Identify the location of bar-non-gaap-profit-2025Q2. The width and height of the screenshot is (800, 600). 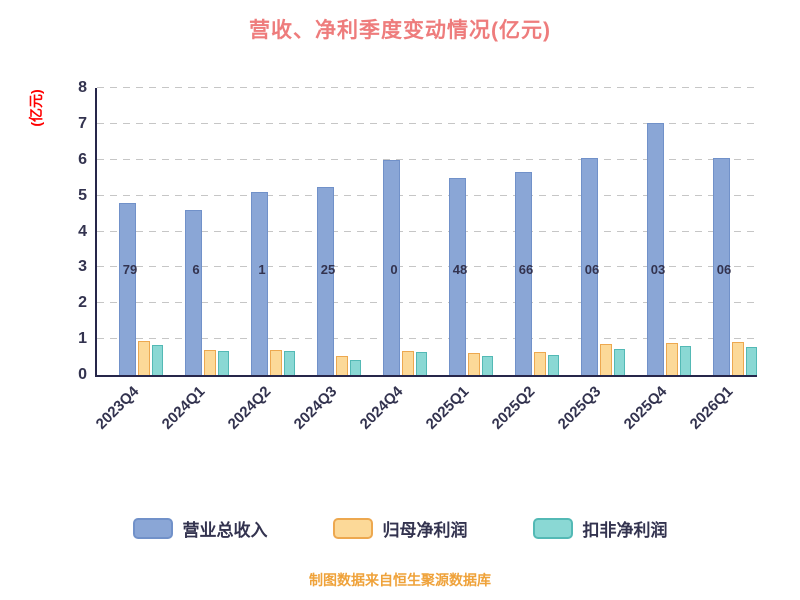
(553, 364).